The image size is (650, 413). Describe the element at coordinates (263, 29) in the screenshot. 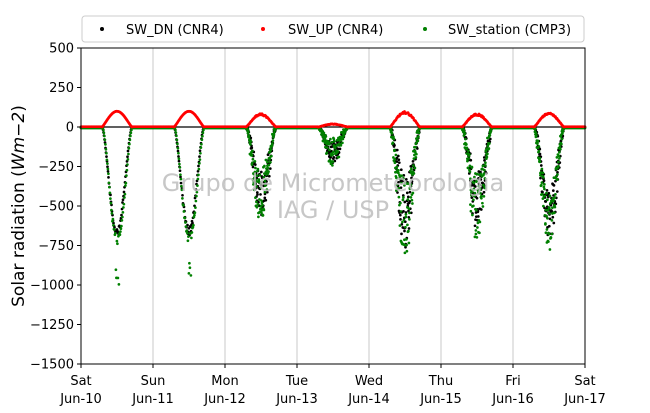

I see `legend-marker-sw-up` at that location.